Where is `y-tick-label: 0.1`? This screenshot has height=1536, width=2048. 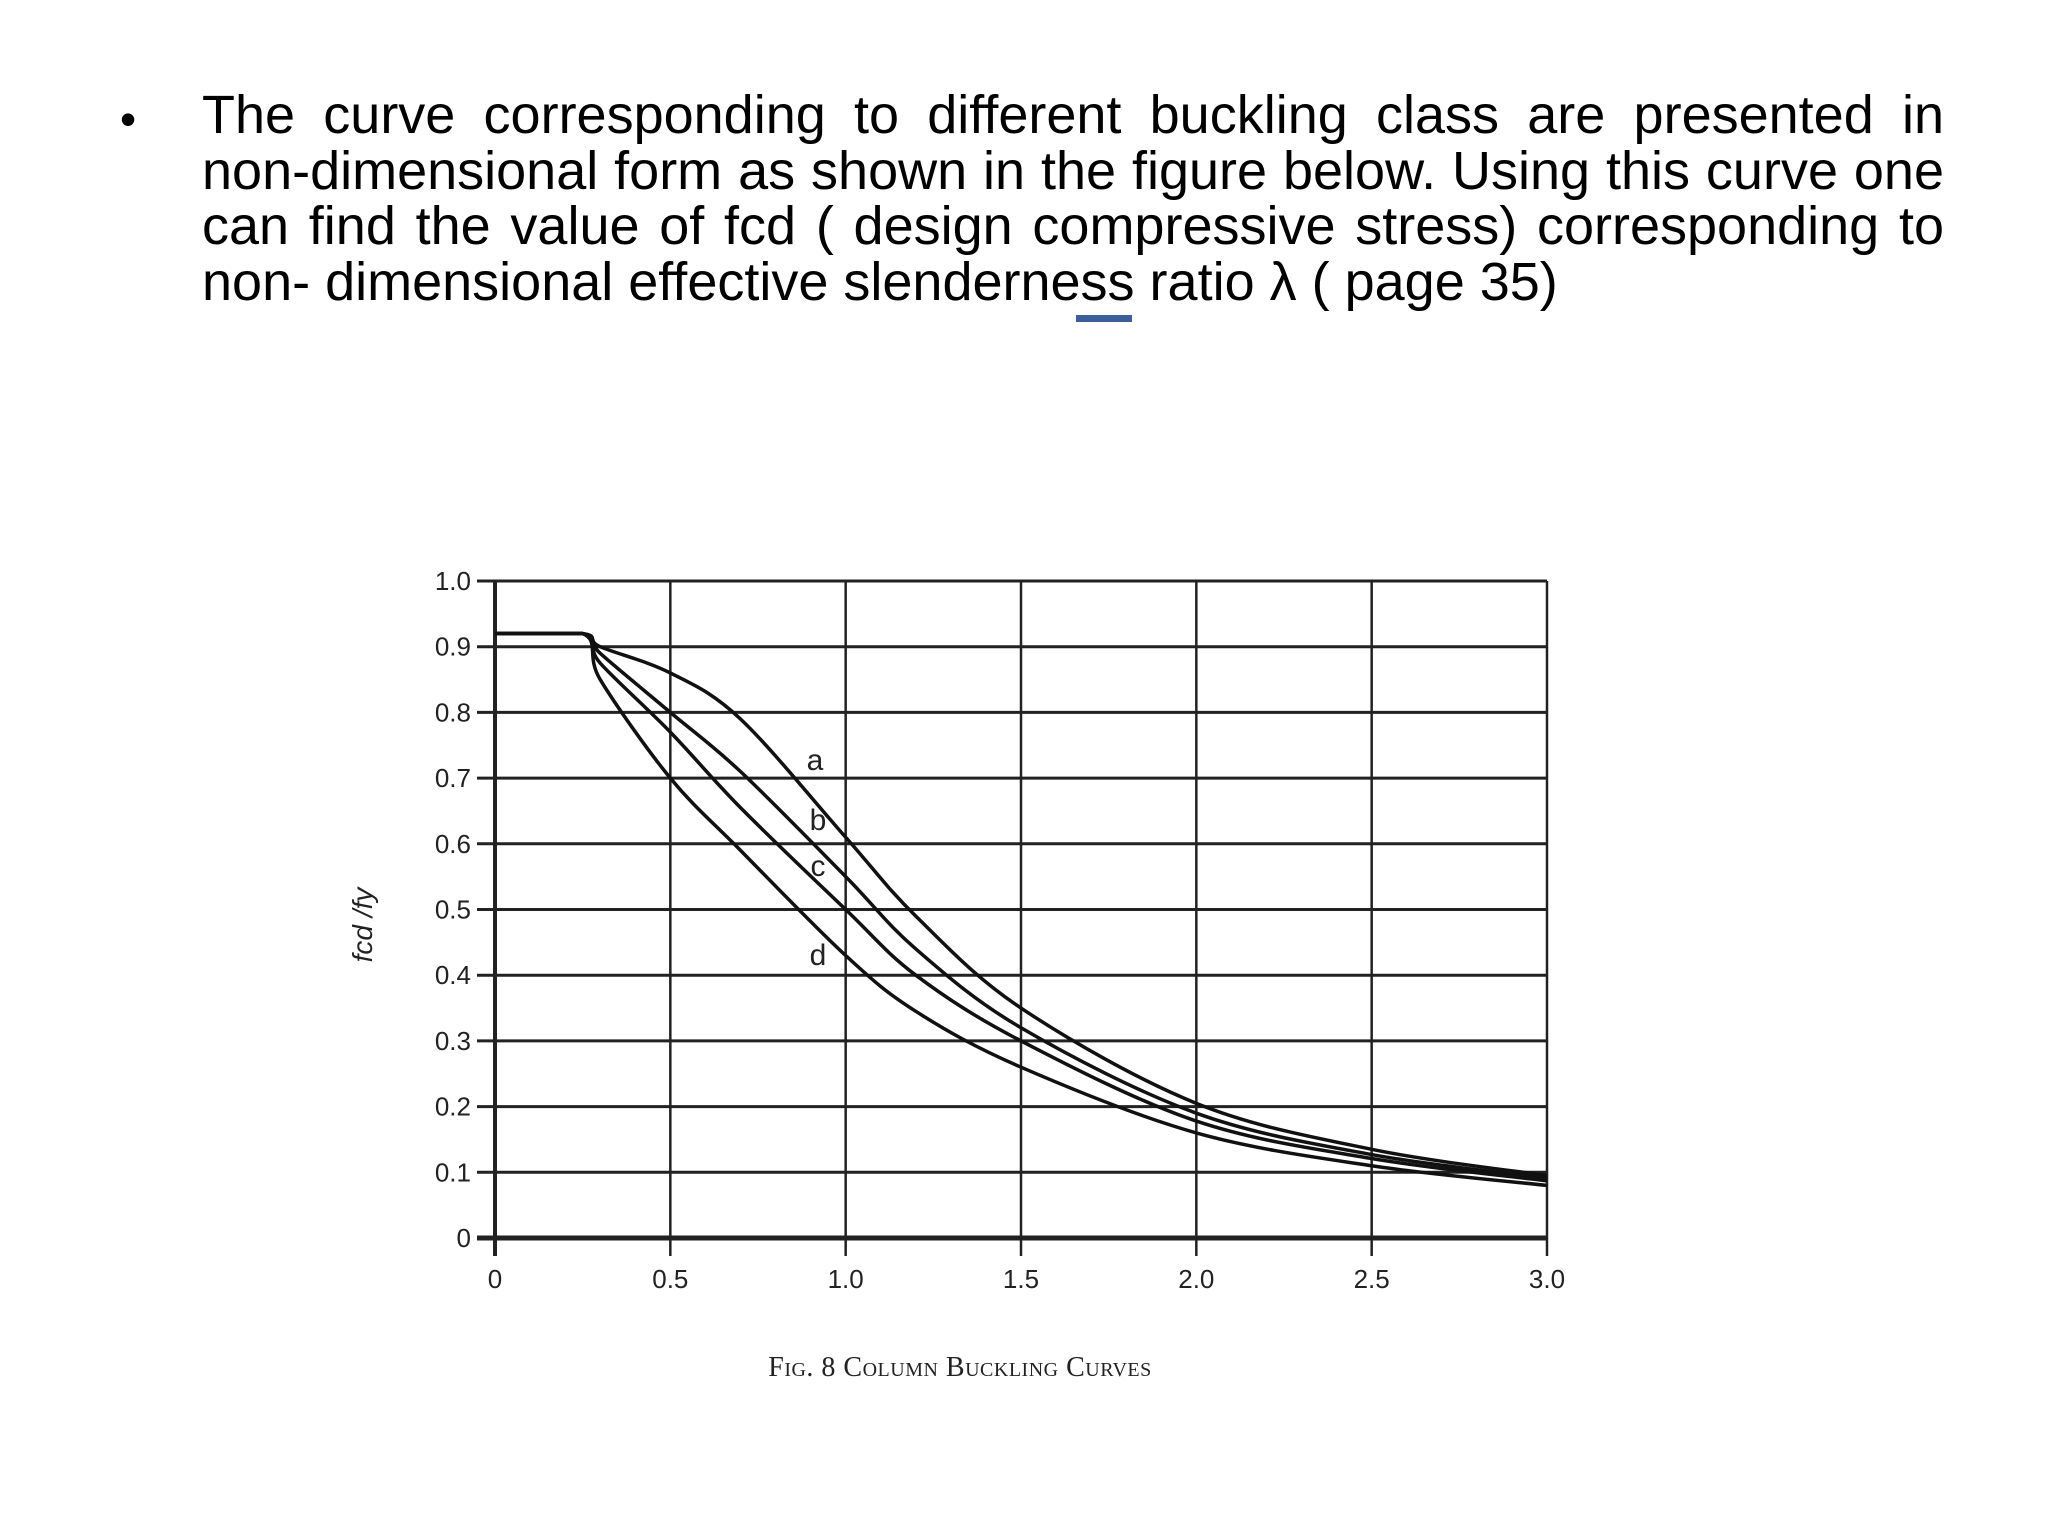 y-tick-label: 0.1 is located at coordinates (453, 1172).